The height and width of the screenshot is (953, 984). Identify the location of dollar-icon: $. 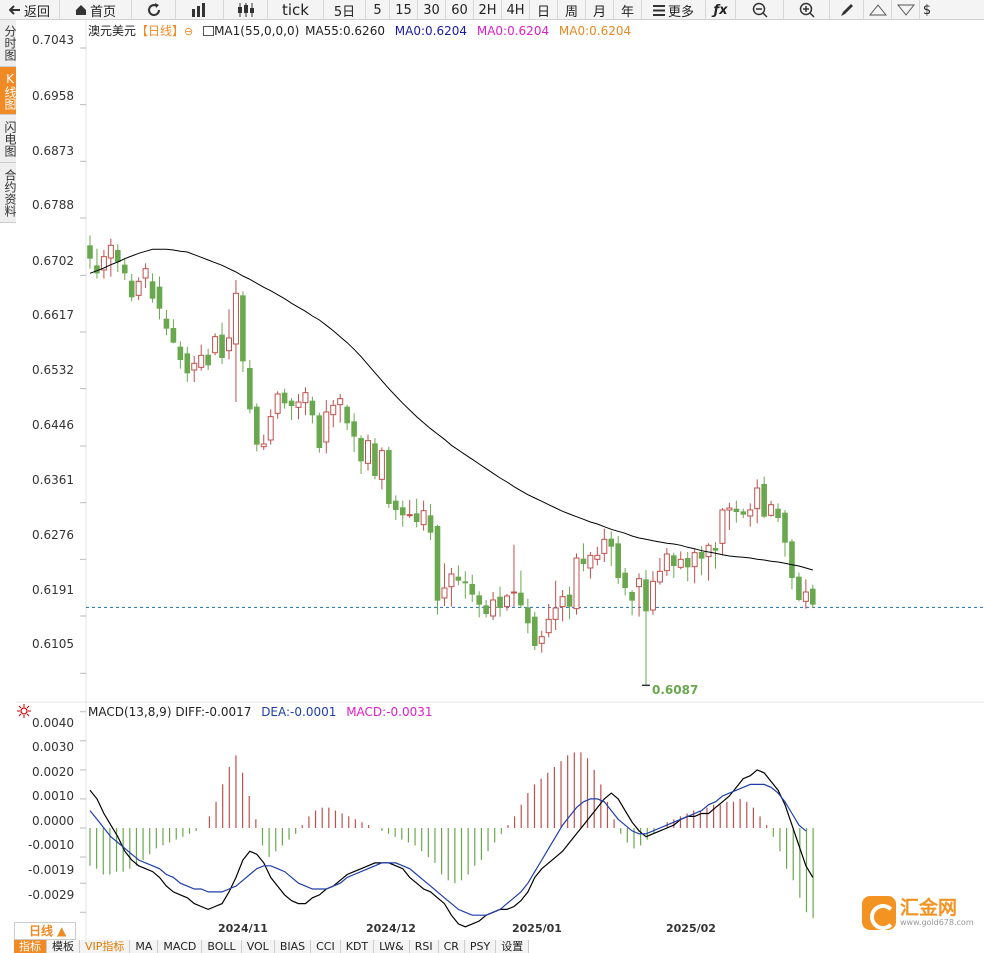
(927, 10).